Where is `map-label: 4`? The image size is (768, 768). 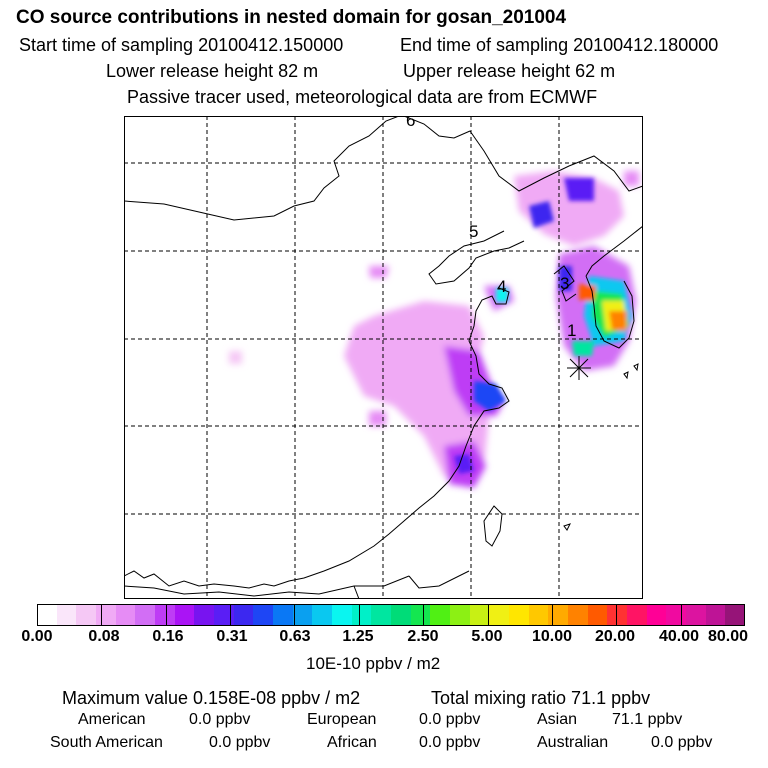 map-label: 4 is located at coordinates (501, 286).